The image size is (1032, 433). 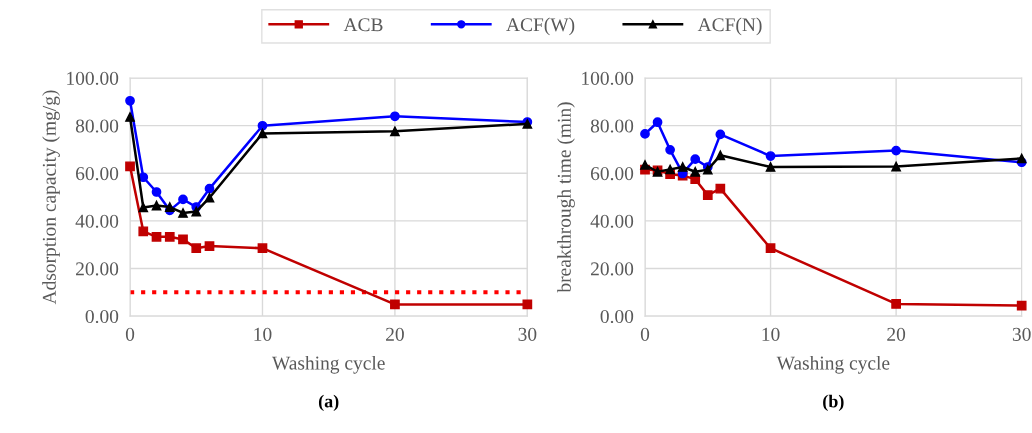 What do you see at coordinates (729, 26) in the screenshot?
I see `legend-label: ACF(N)` at bounding box center [729, 26].